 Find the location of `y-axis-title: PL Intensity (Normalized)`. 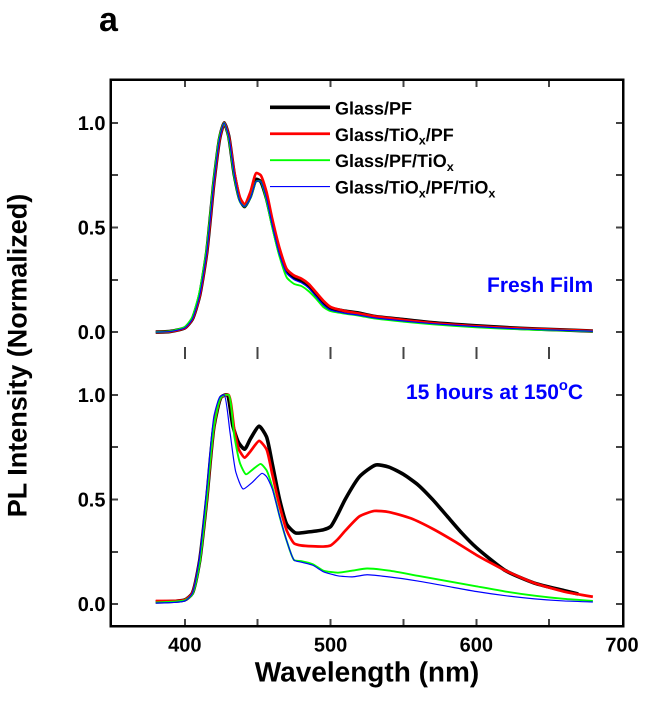

y-axis-title: PL Intensity (Normalized) is located at coordinates (18, 356).